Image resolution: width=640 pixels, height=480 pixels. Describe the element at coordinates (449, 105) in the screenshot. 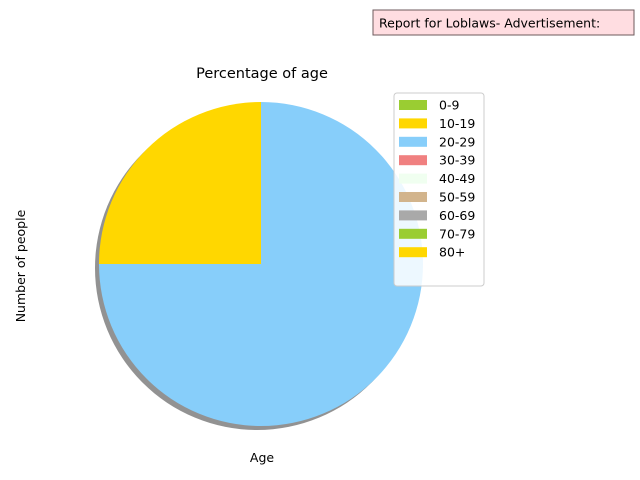

I see `legend-label: 0-9` at that location.